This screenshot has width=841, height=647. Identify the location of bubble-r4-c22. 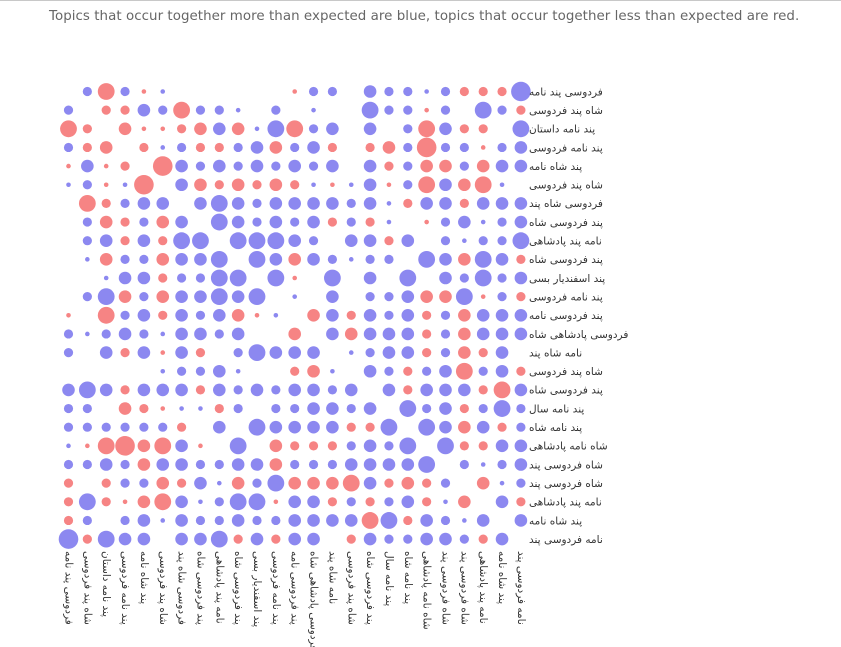
(483, 166).